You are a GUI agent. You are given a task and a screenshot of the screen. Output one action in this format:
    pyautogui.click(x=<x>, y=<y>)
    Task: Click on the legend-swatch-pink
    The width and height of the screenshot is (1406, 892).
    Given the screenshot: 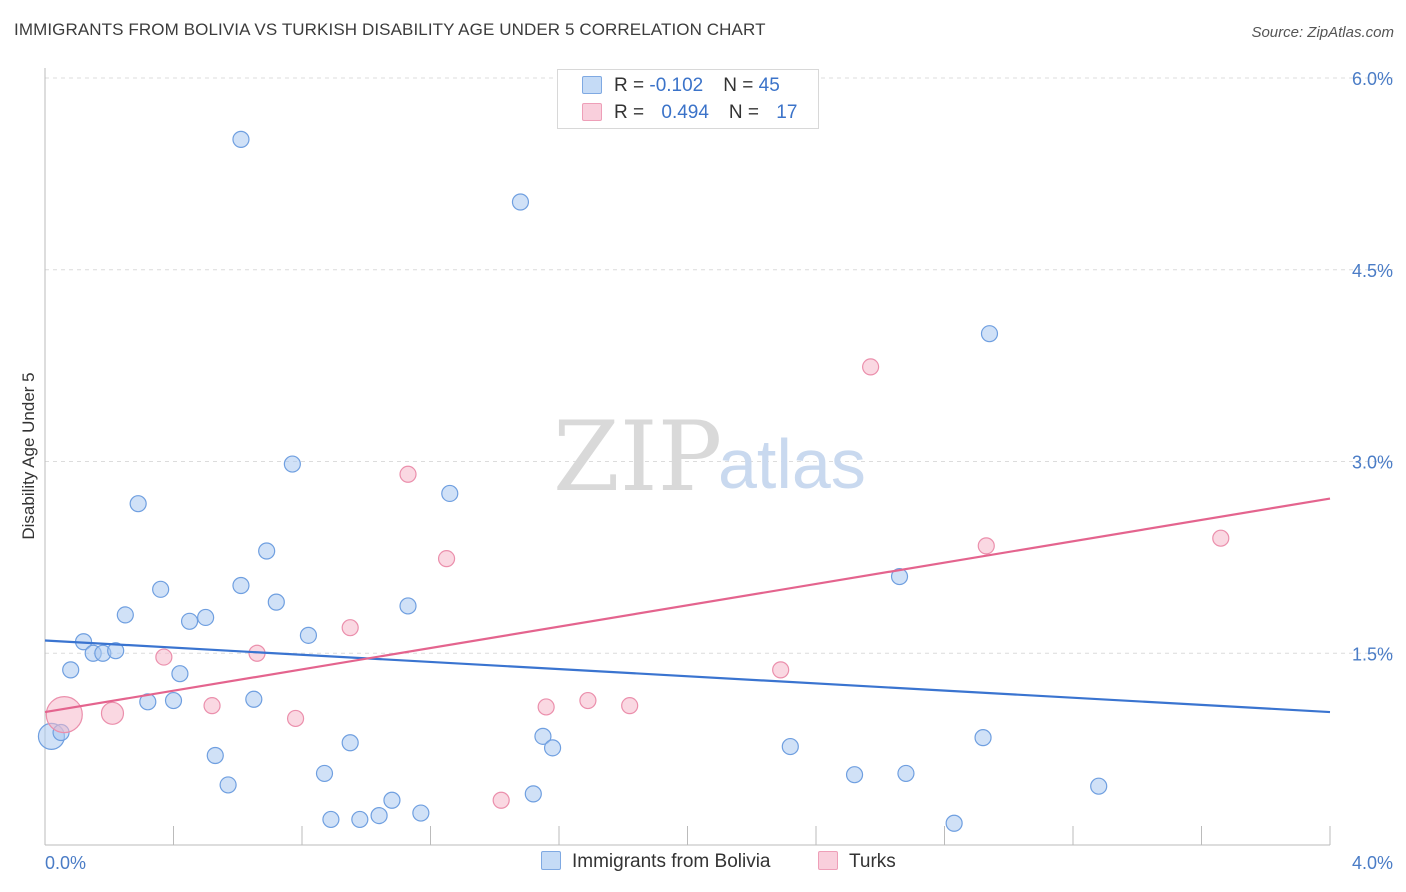 What is the action you would take?
    pyautogui.click(x=592, y=112)
    